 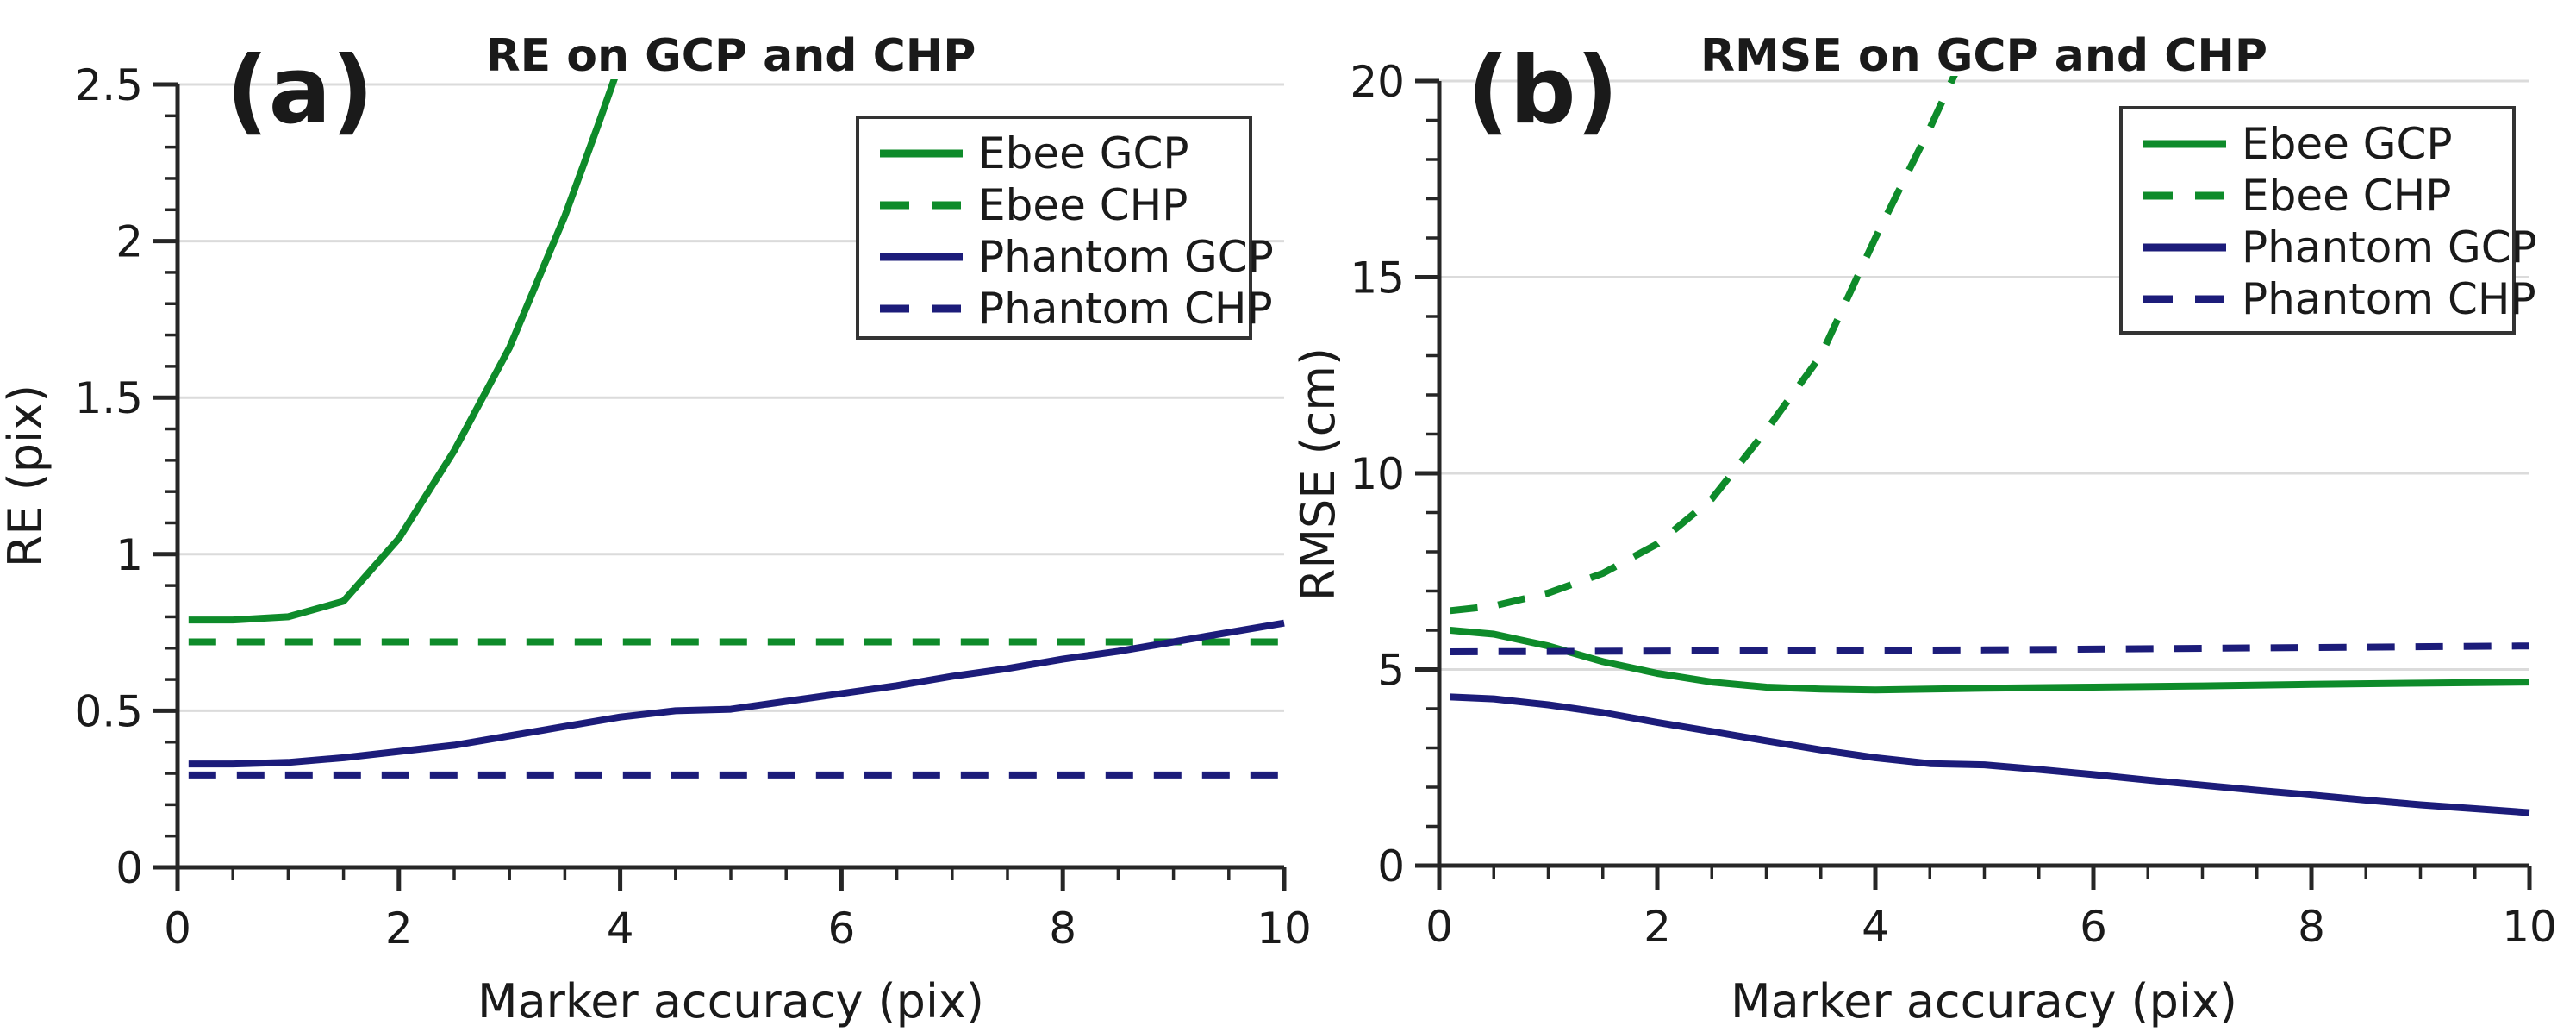 I want to click on panel-a-corner-label: (a), so click(x=300, y=91).